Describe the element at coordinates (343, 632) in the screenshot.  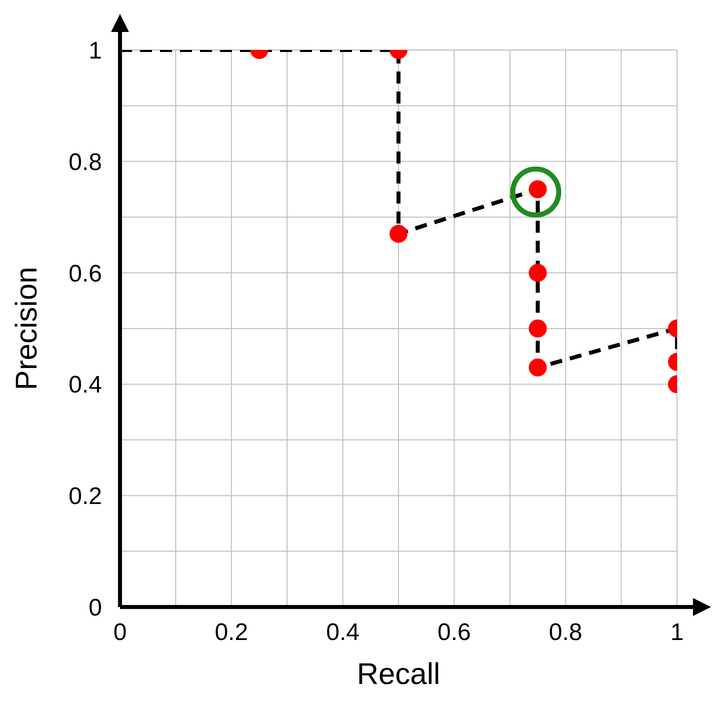
I see `x-tick-label: 0.4` at that location.